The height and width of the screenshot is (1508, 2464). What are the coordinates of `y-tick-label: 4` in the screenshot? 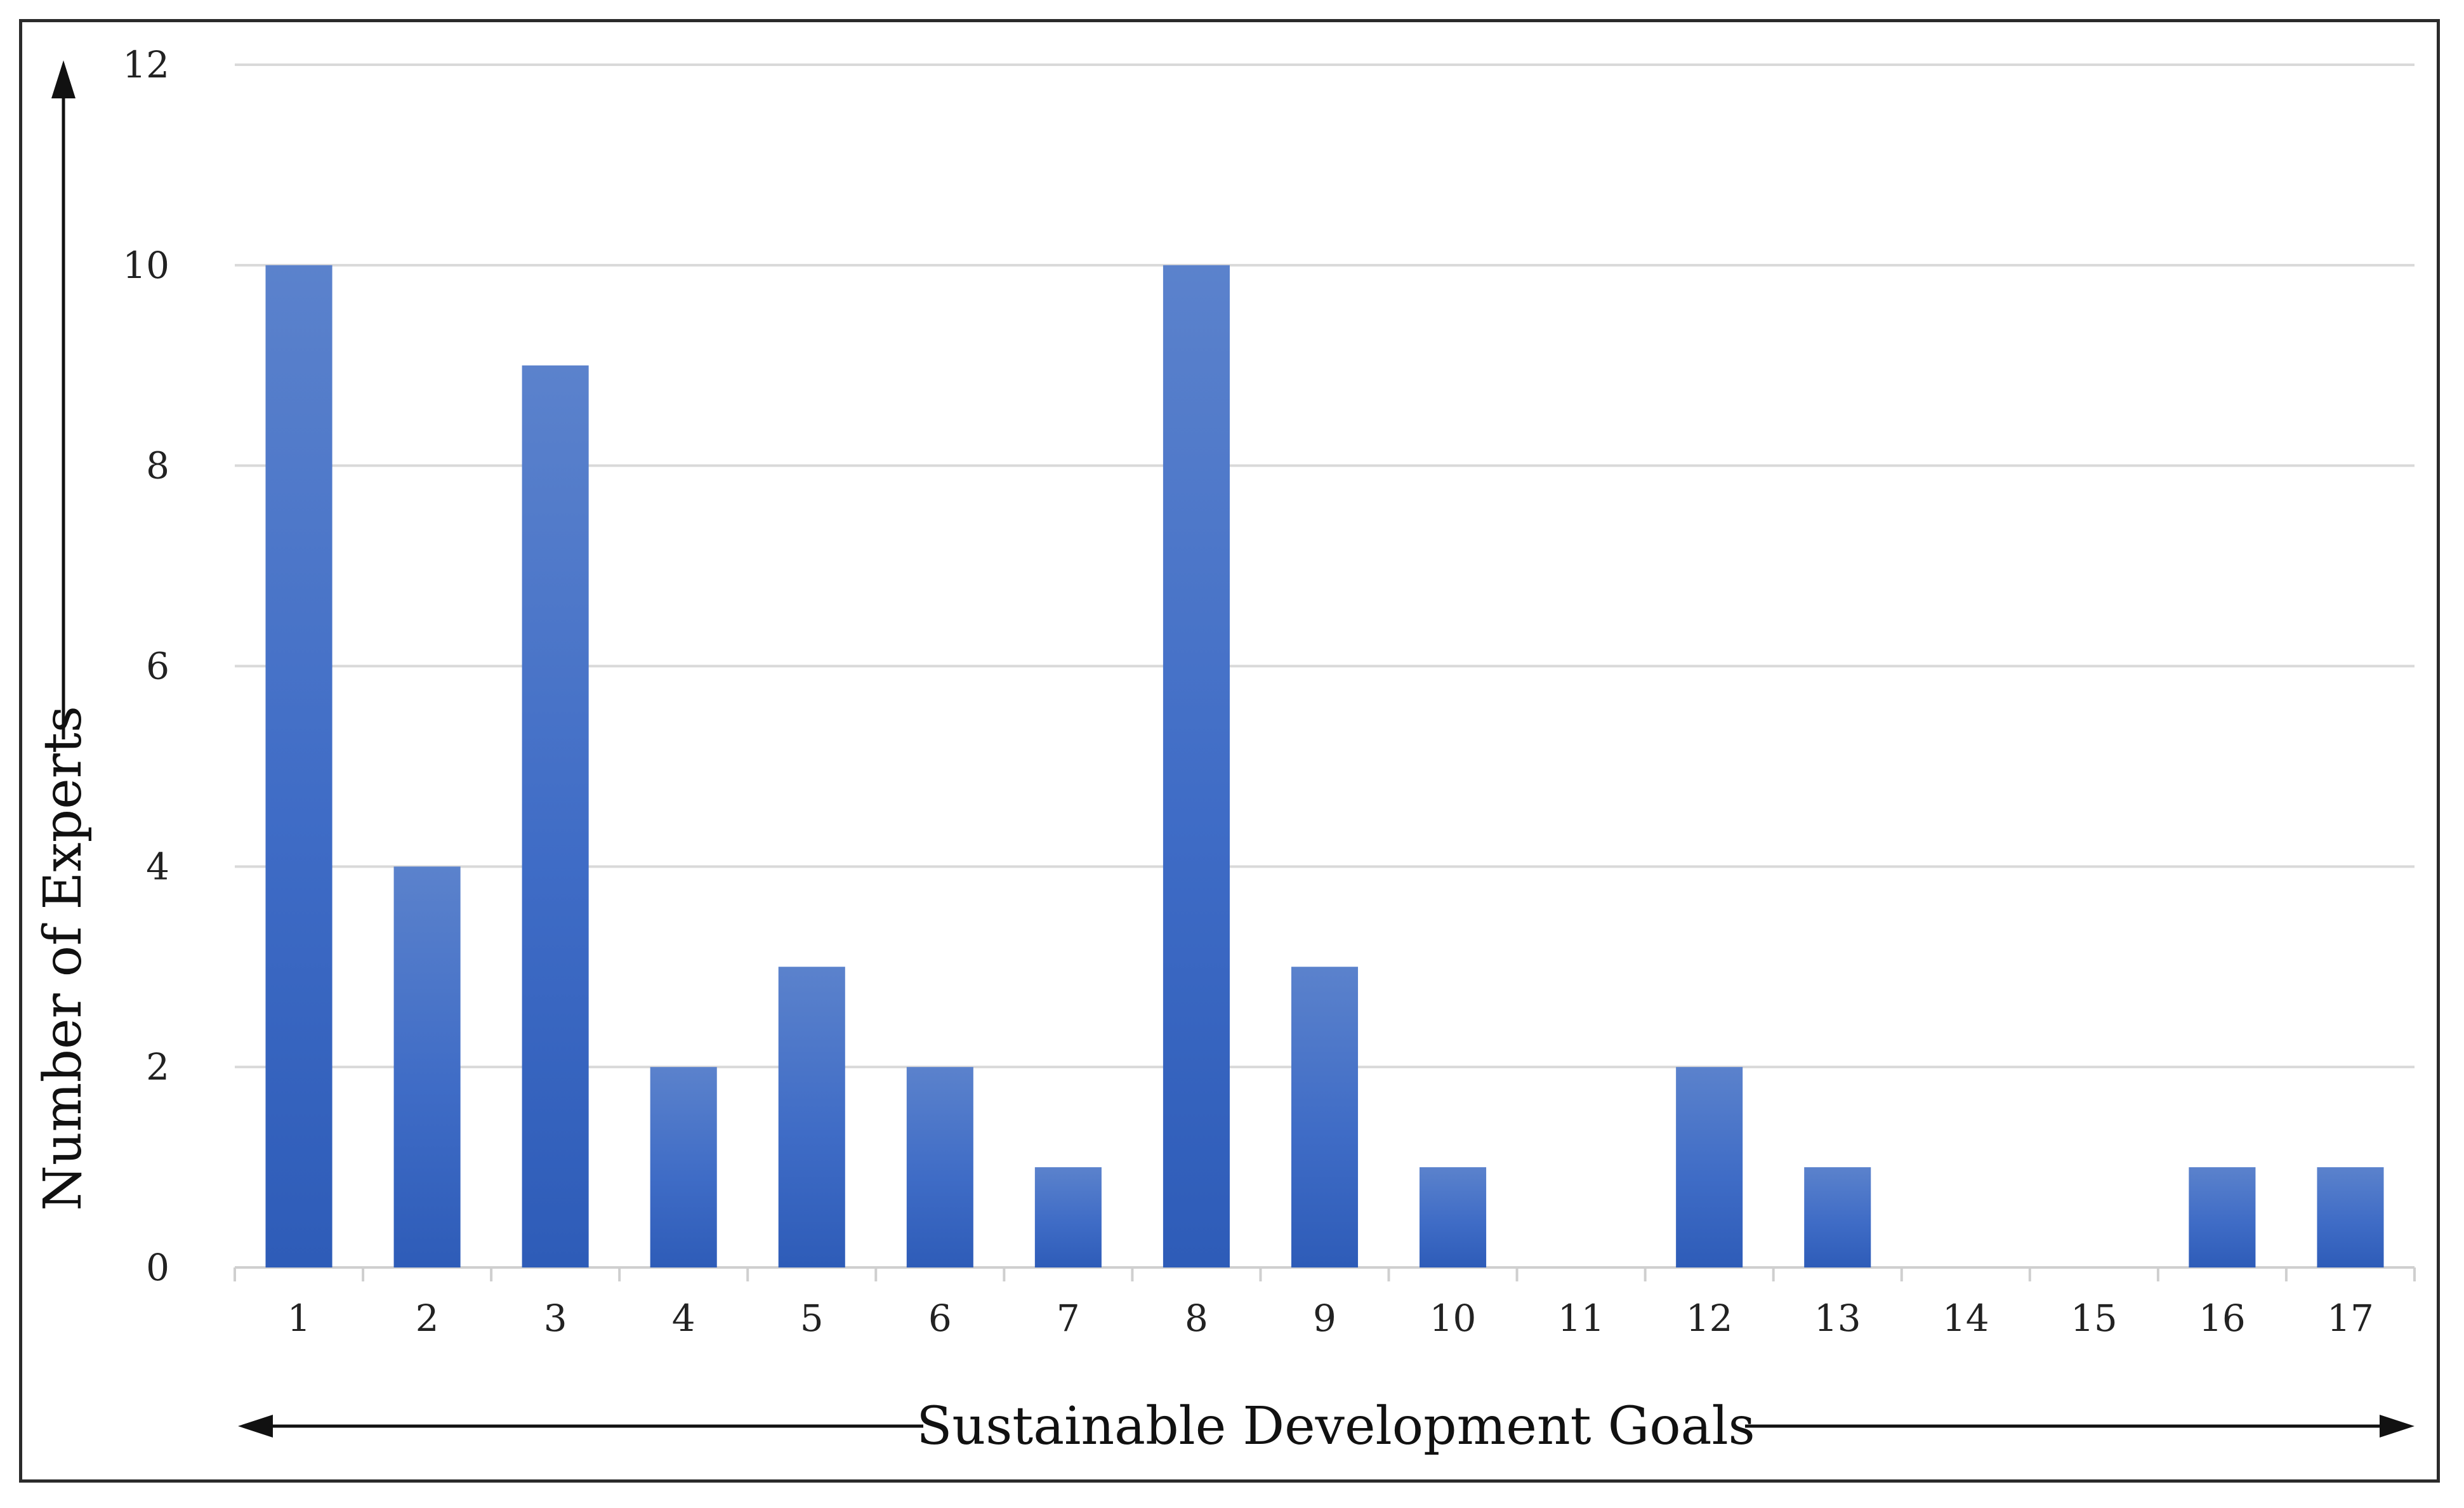 It's located at (157, 867).